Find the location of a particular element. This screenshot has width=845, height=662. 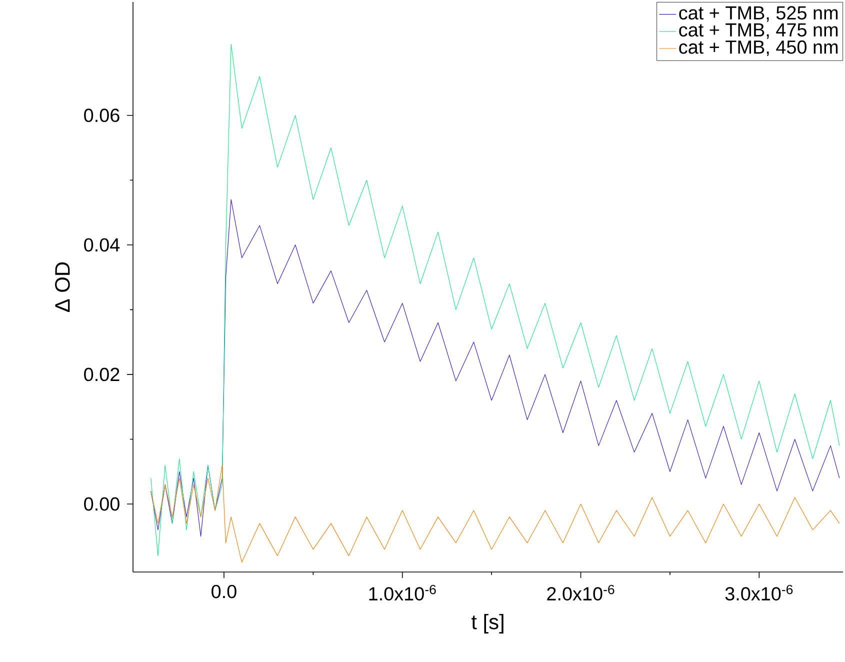

y-tick-label: 0.02 is located at coordinates (102, 375).